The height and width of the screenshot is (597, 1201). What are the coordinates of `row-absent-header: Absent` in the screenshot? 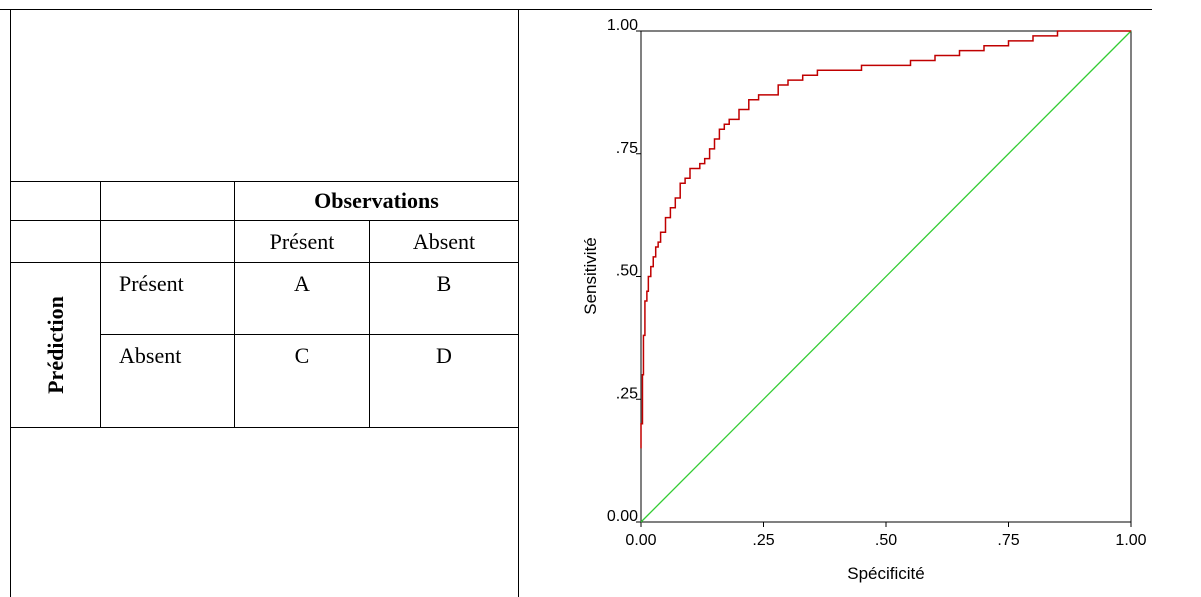 It's located at (167, 381).